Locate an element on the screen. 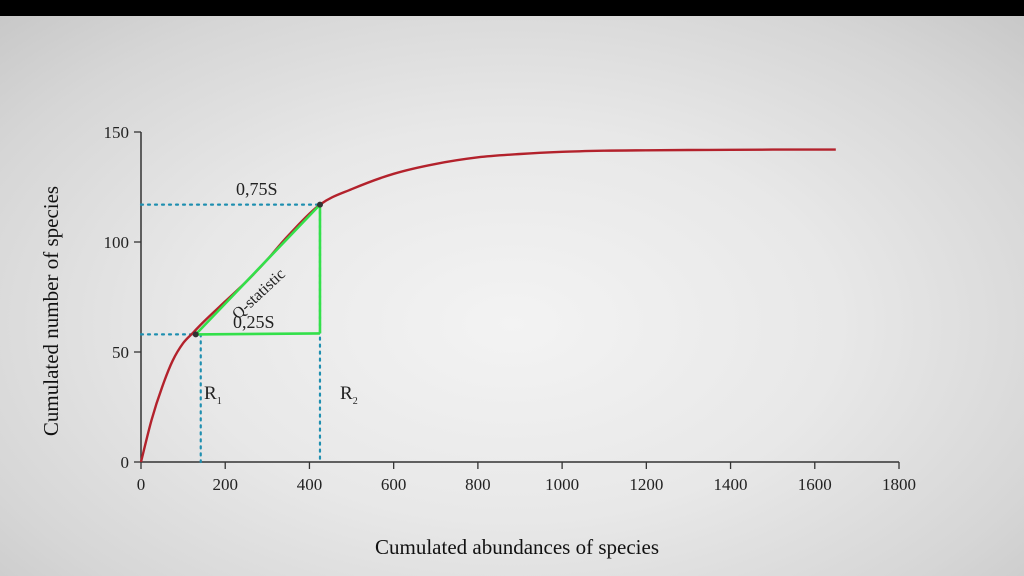 The width and height of the screenshot is (1024, 576). label-r2: R2 is located at coordinates (349, 395).